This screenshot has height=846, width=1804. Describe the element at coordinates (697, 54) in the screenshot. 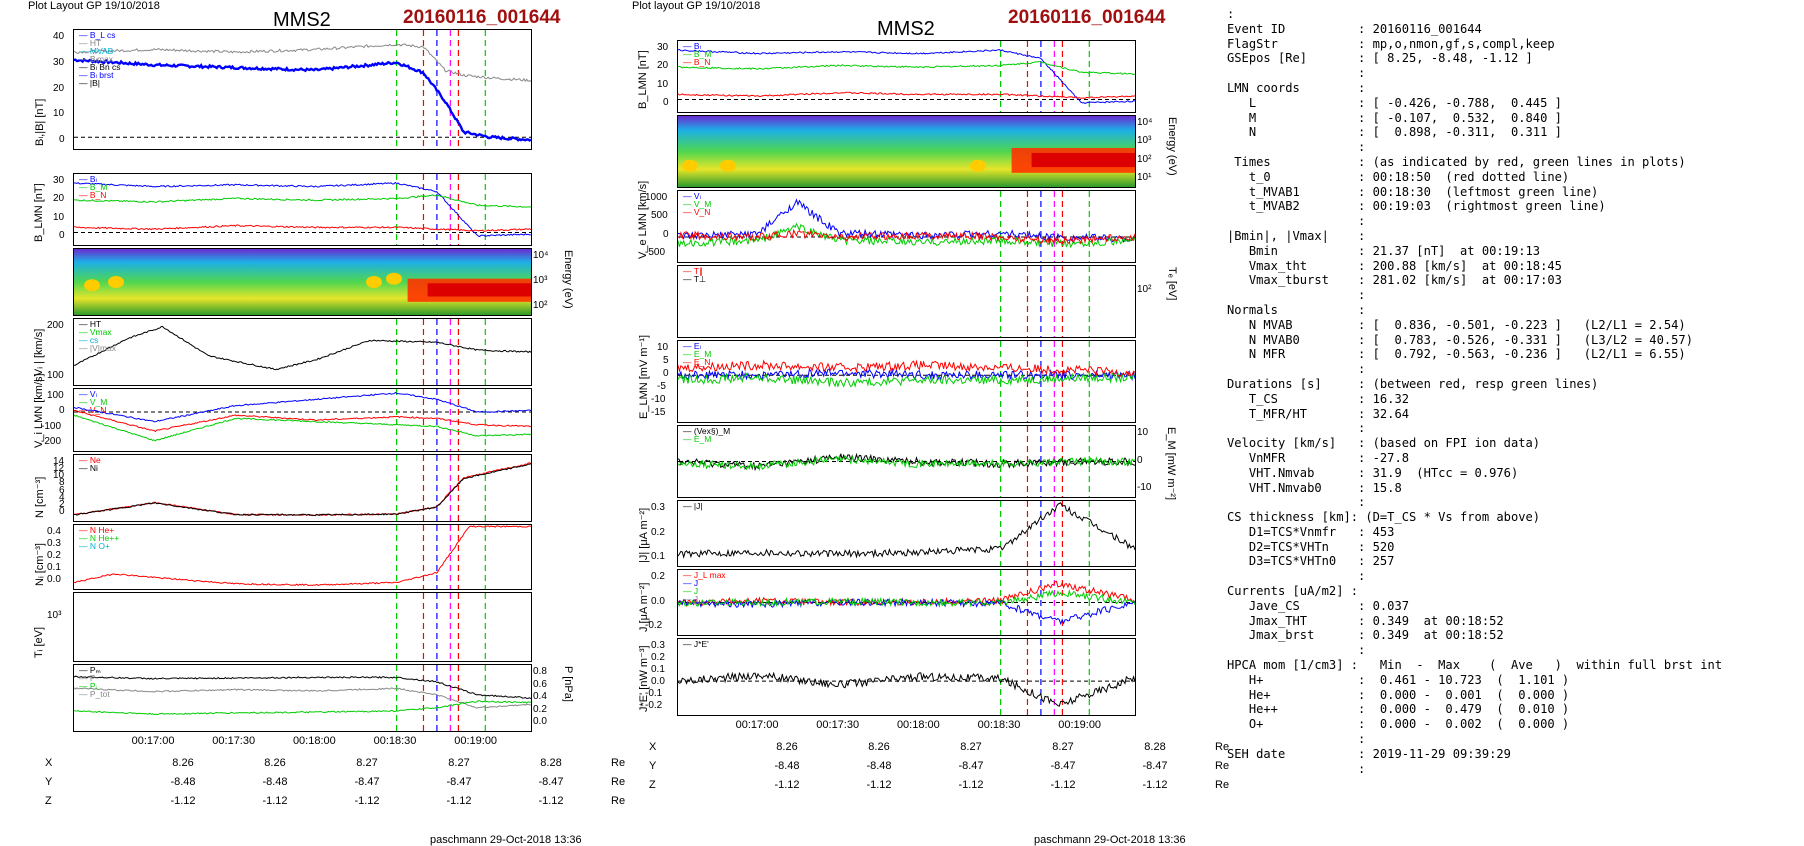

I see `legend-entry: — B_M` at that location.